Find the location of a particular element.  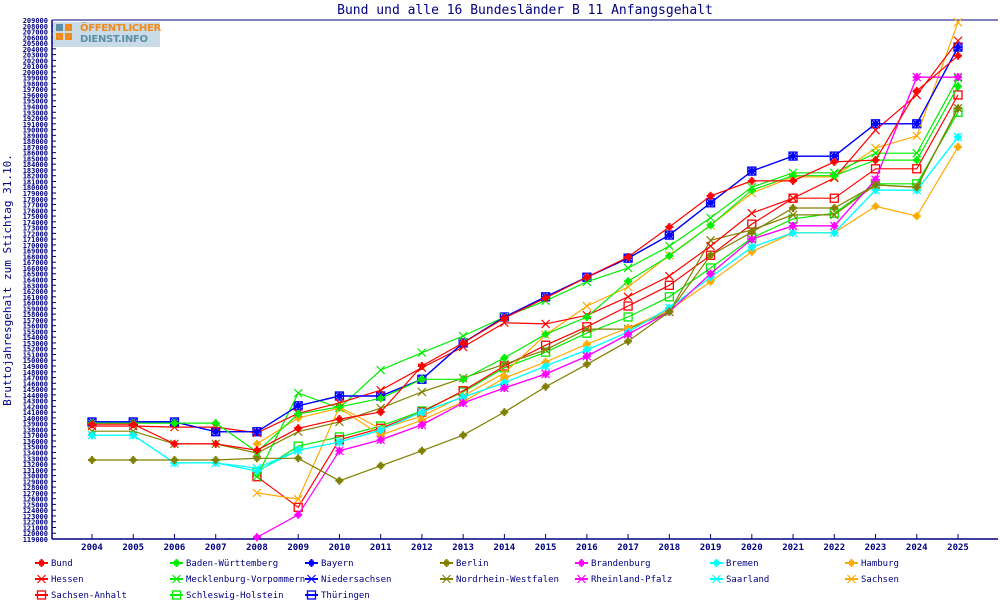

data-point-schleswig-holstein is located at coordinates (545, 352).